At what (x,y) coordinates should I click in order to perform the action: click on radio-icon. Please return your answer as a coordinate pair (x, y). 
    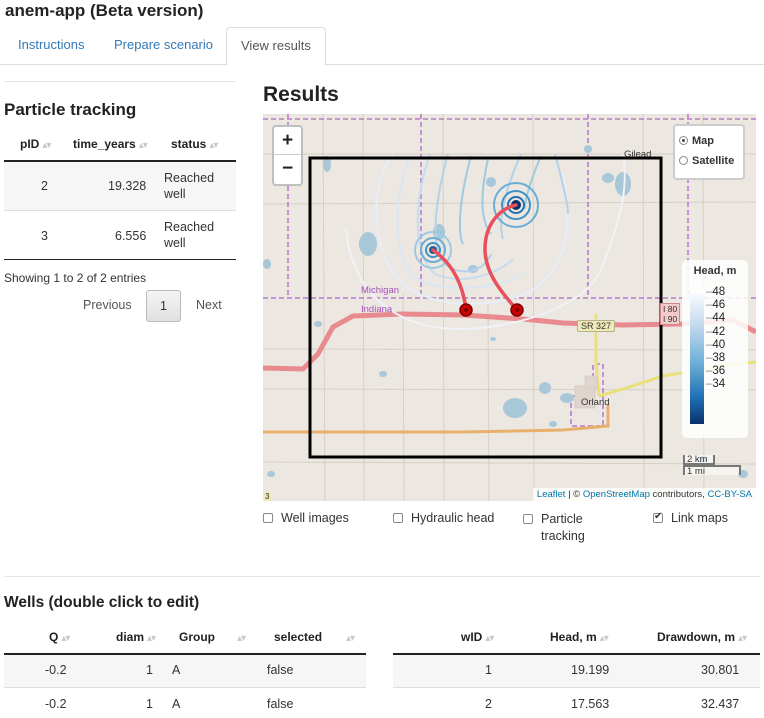
    Looking at the image, I should click on (683, 160).